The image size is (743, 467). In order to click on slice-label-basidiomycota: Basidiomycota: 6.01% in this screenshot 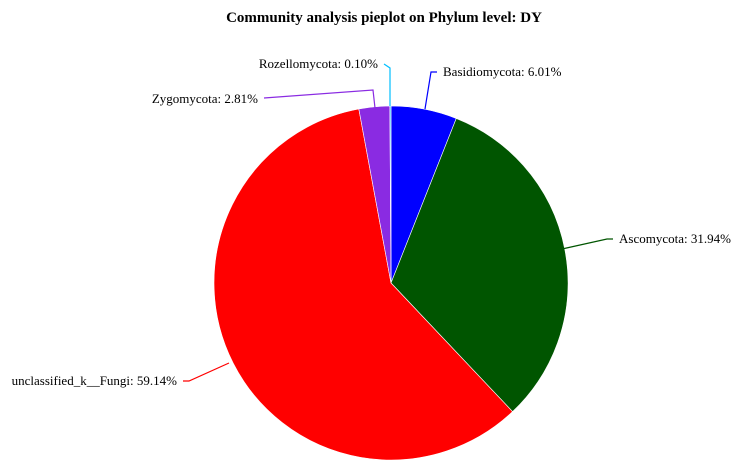, I will do `click(502, 71)`.